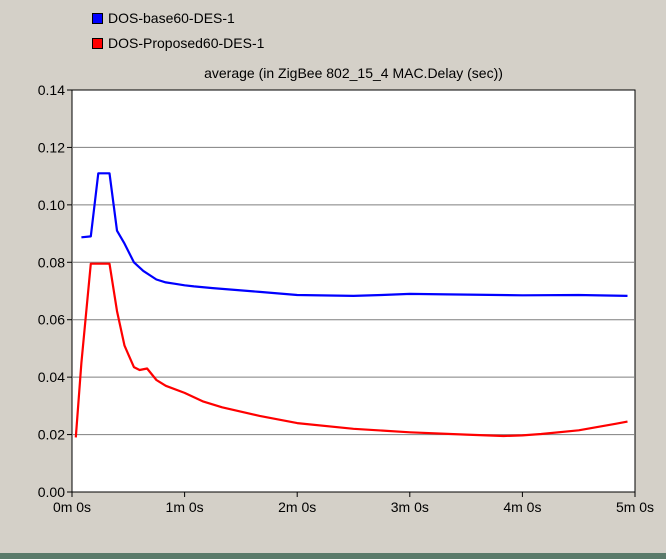 The image size is (666, 559). I want to click on y-tick-label: 0.02, so click(51, 435).